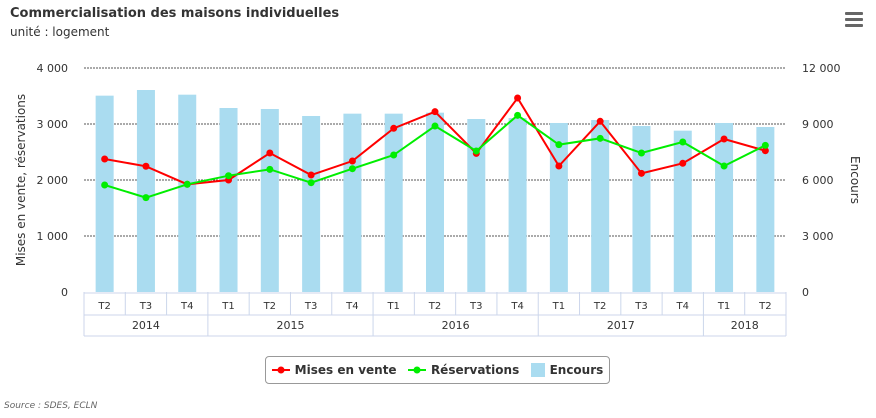 This screenshot has width=876, height=418. What do you see at coordinates (64, 292) in the screenshot?
I see `y-tick-label: 0` at bounding box center [64, 292].